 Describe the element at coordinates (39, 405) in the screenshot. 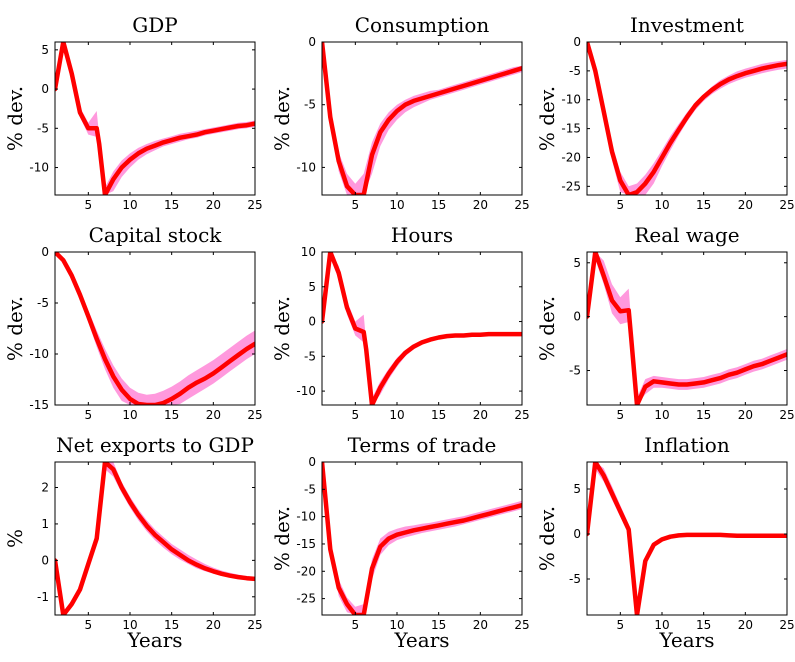

I see `y-tick-label: -15` at that location.